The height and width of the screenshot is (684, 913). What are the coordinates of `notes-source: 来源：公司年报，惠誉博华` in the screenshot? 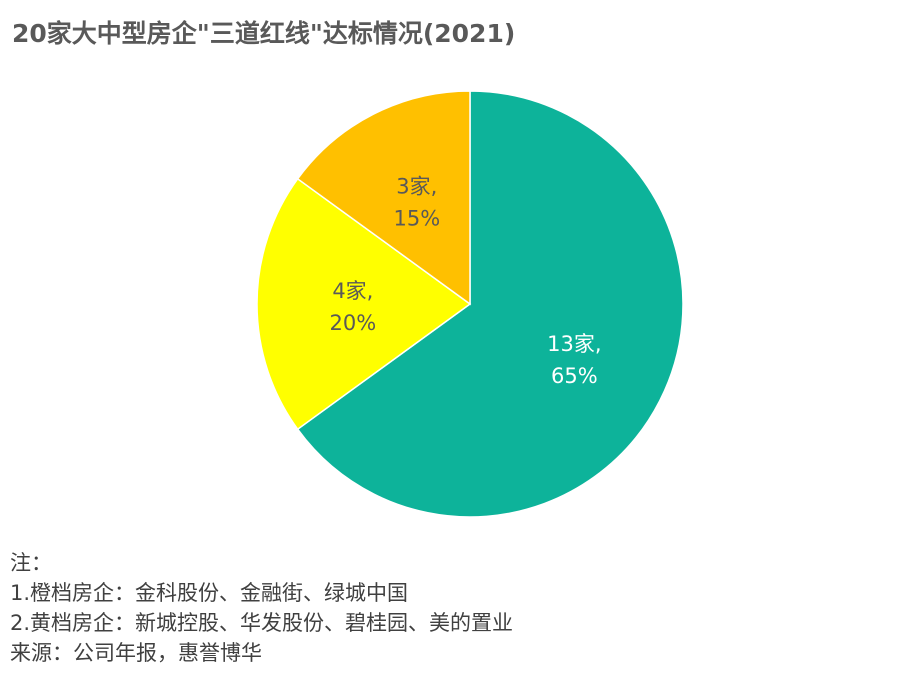 It's located at (136, 653).